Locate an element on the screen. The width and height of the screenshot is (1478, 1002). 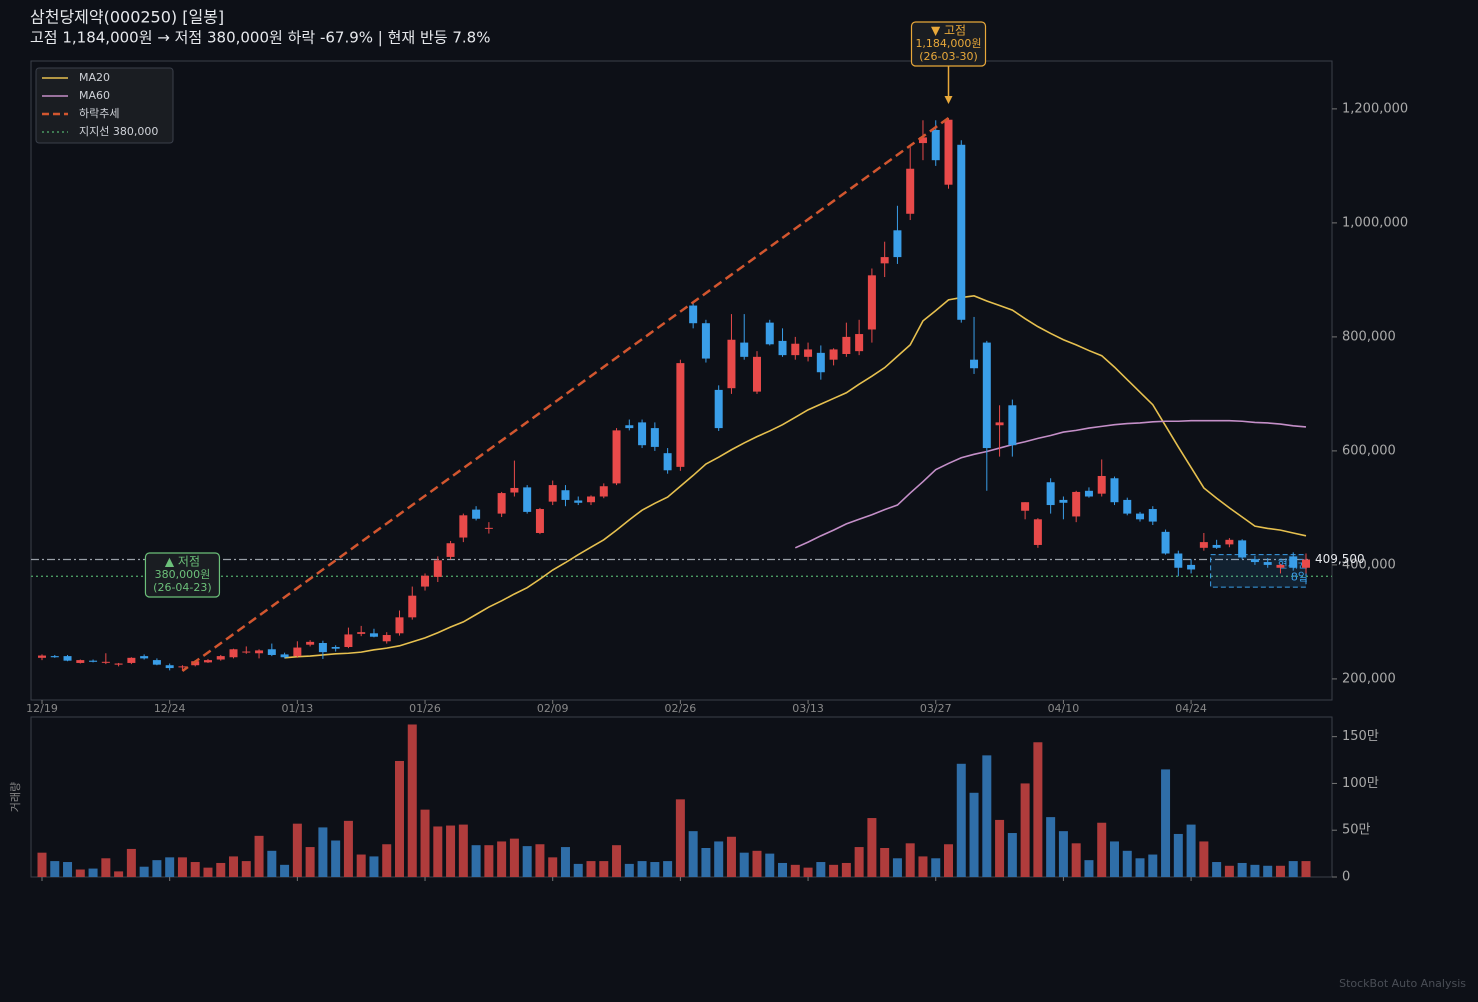
ma-line is located at coordinates (1050, 484).